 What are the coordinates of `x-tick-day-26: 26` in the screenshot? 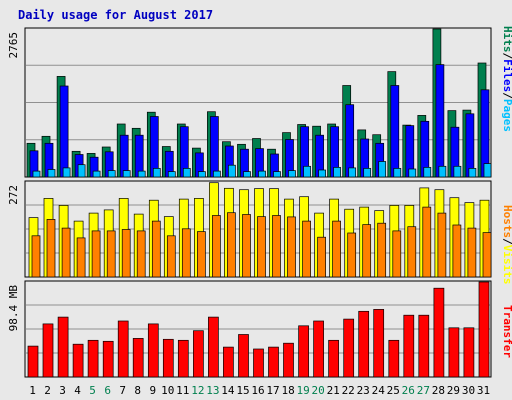 It's located at (408, 390).